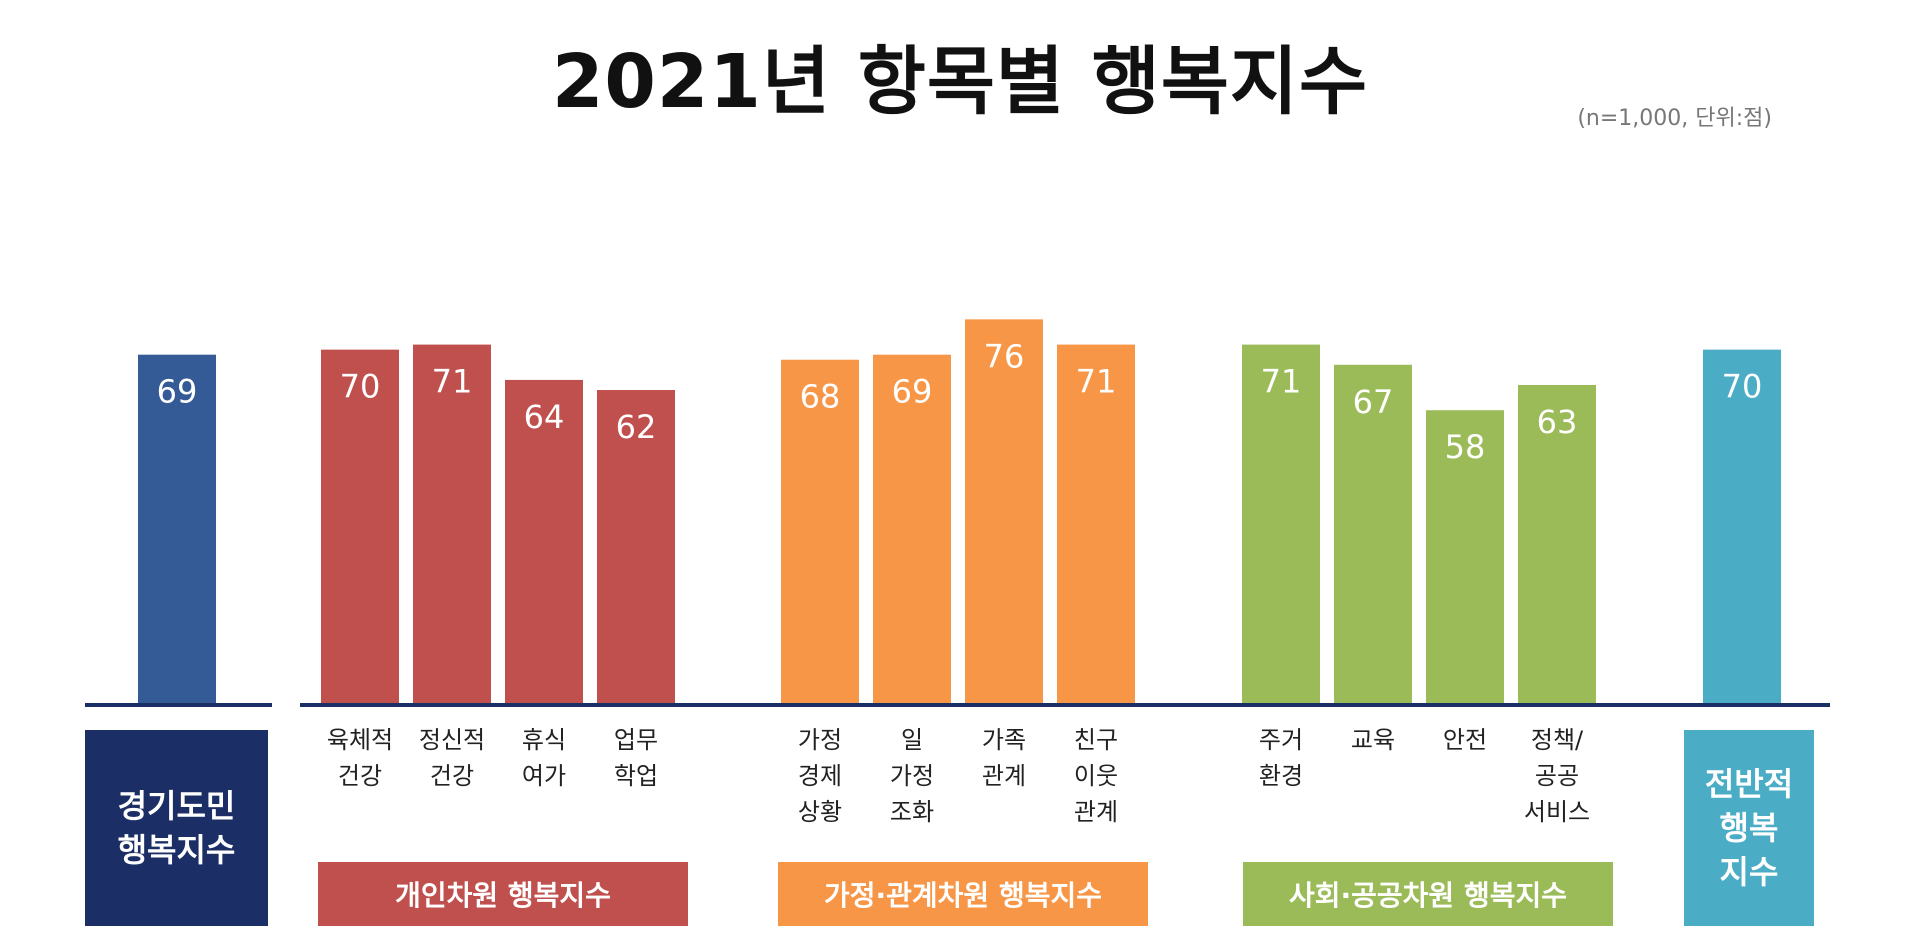 This screenshot has height=937, width=1920. What do you see at coordinates (1004, 758) in the screenshot?
I see `category-label: 가족 관계` at bounding box center [1004, 758].